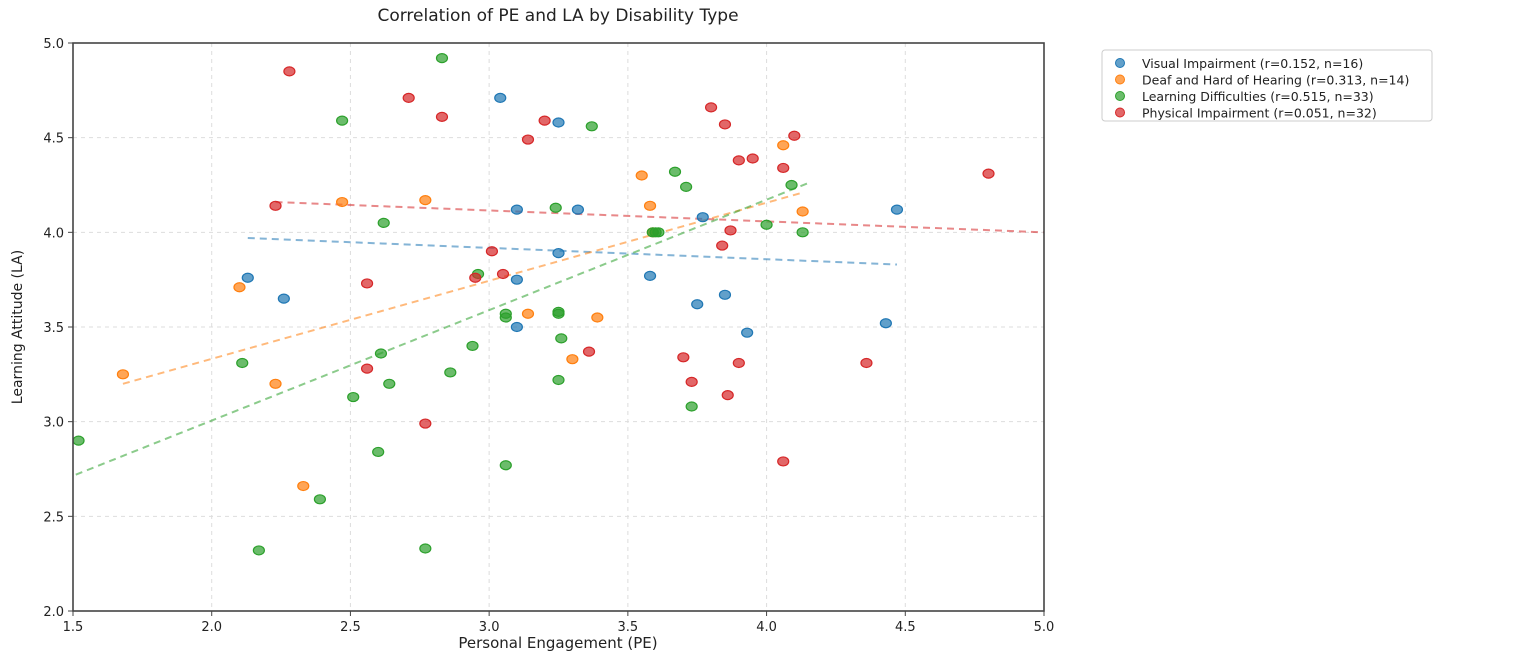  What do you see at coordinates (766, 627) in the screenshot?
I see `x-tick-label: 4.0` at bounding box center [766, 627].